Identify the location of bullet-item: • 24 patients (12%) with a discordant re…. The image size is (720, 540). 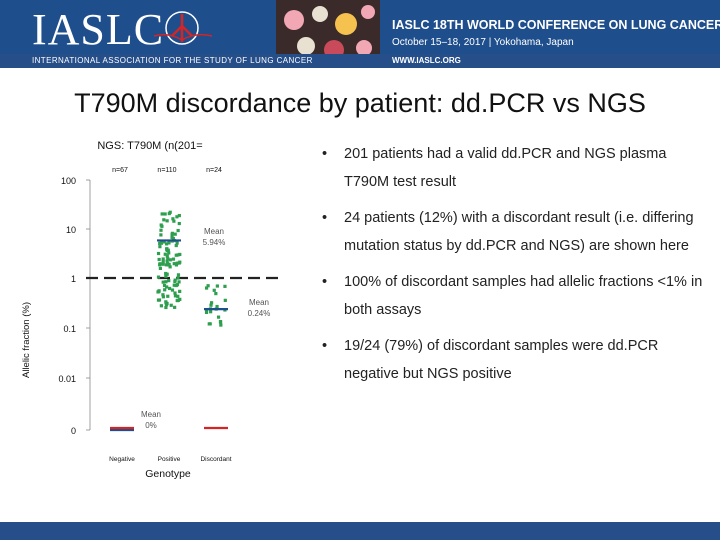
(513, 232).